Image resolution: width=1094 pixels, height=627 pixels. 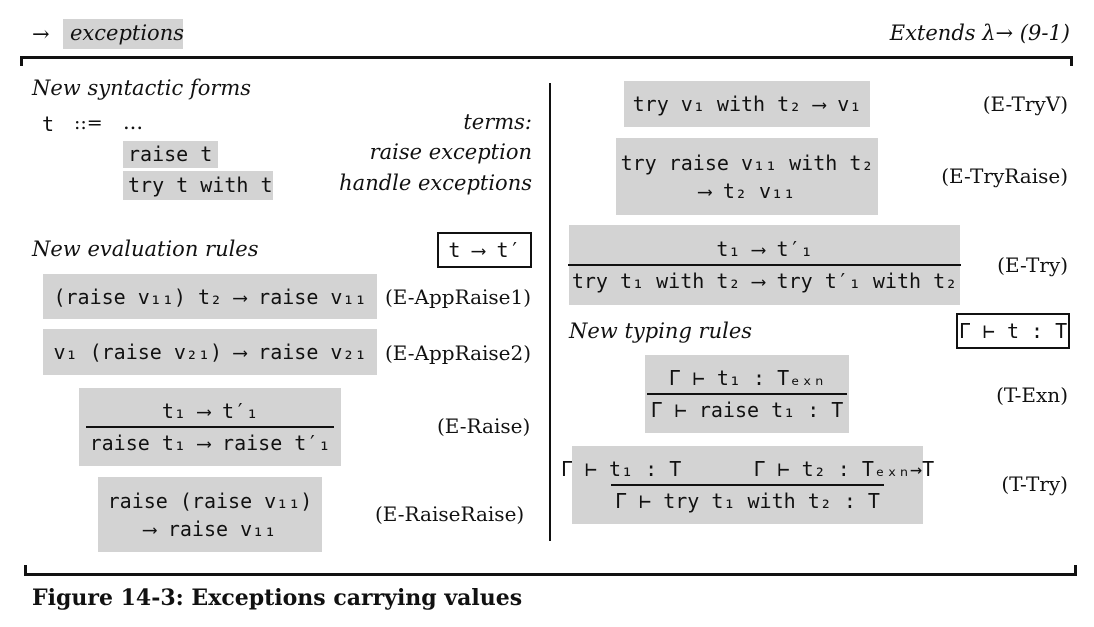 What do you see at coordinates (210, 440) in the screenshot?
I see `rule-e-raise-conclusion: raise t₁ ⟶ raise t′₁` at bounding box center [210, 440].